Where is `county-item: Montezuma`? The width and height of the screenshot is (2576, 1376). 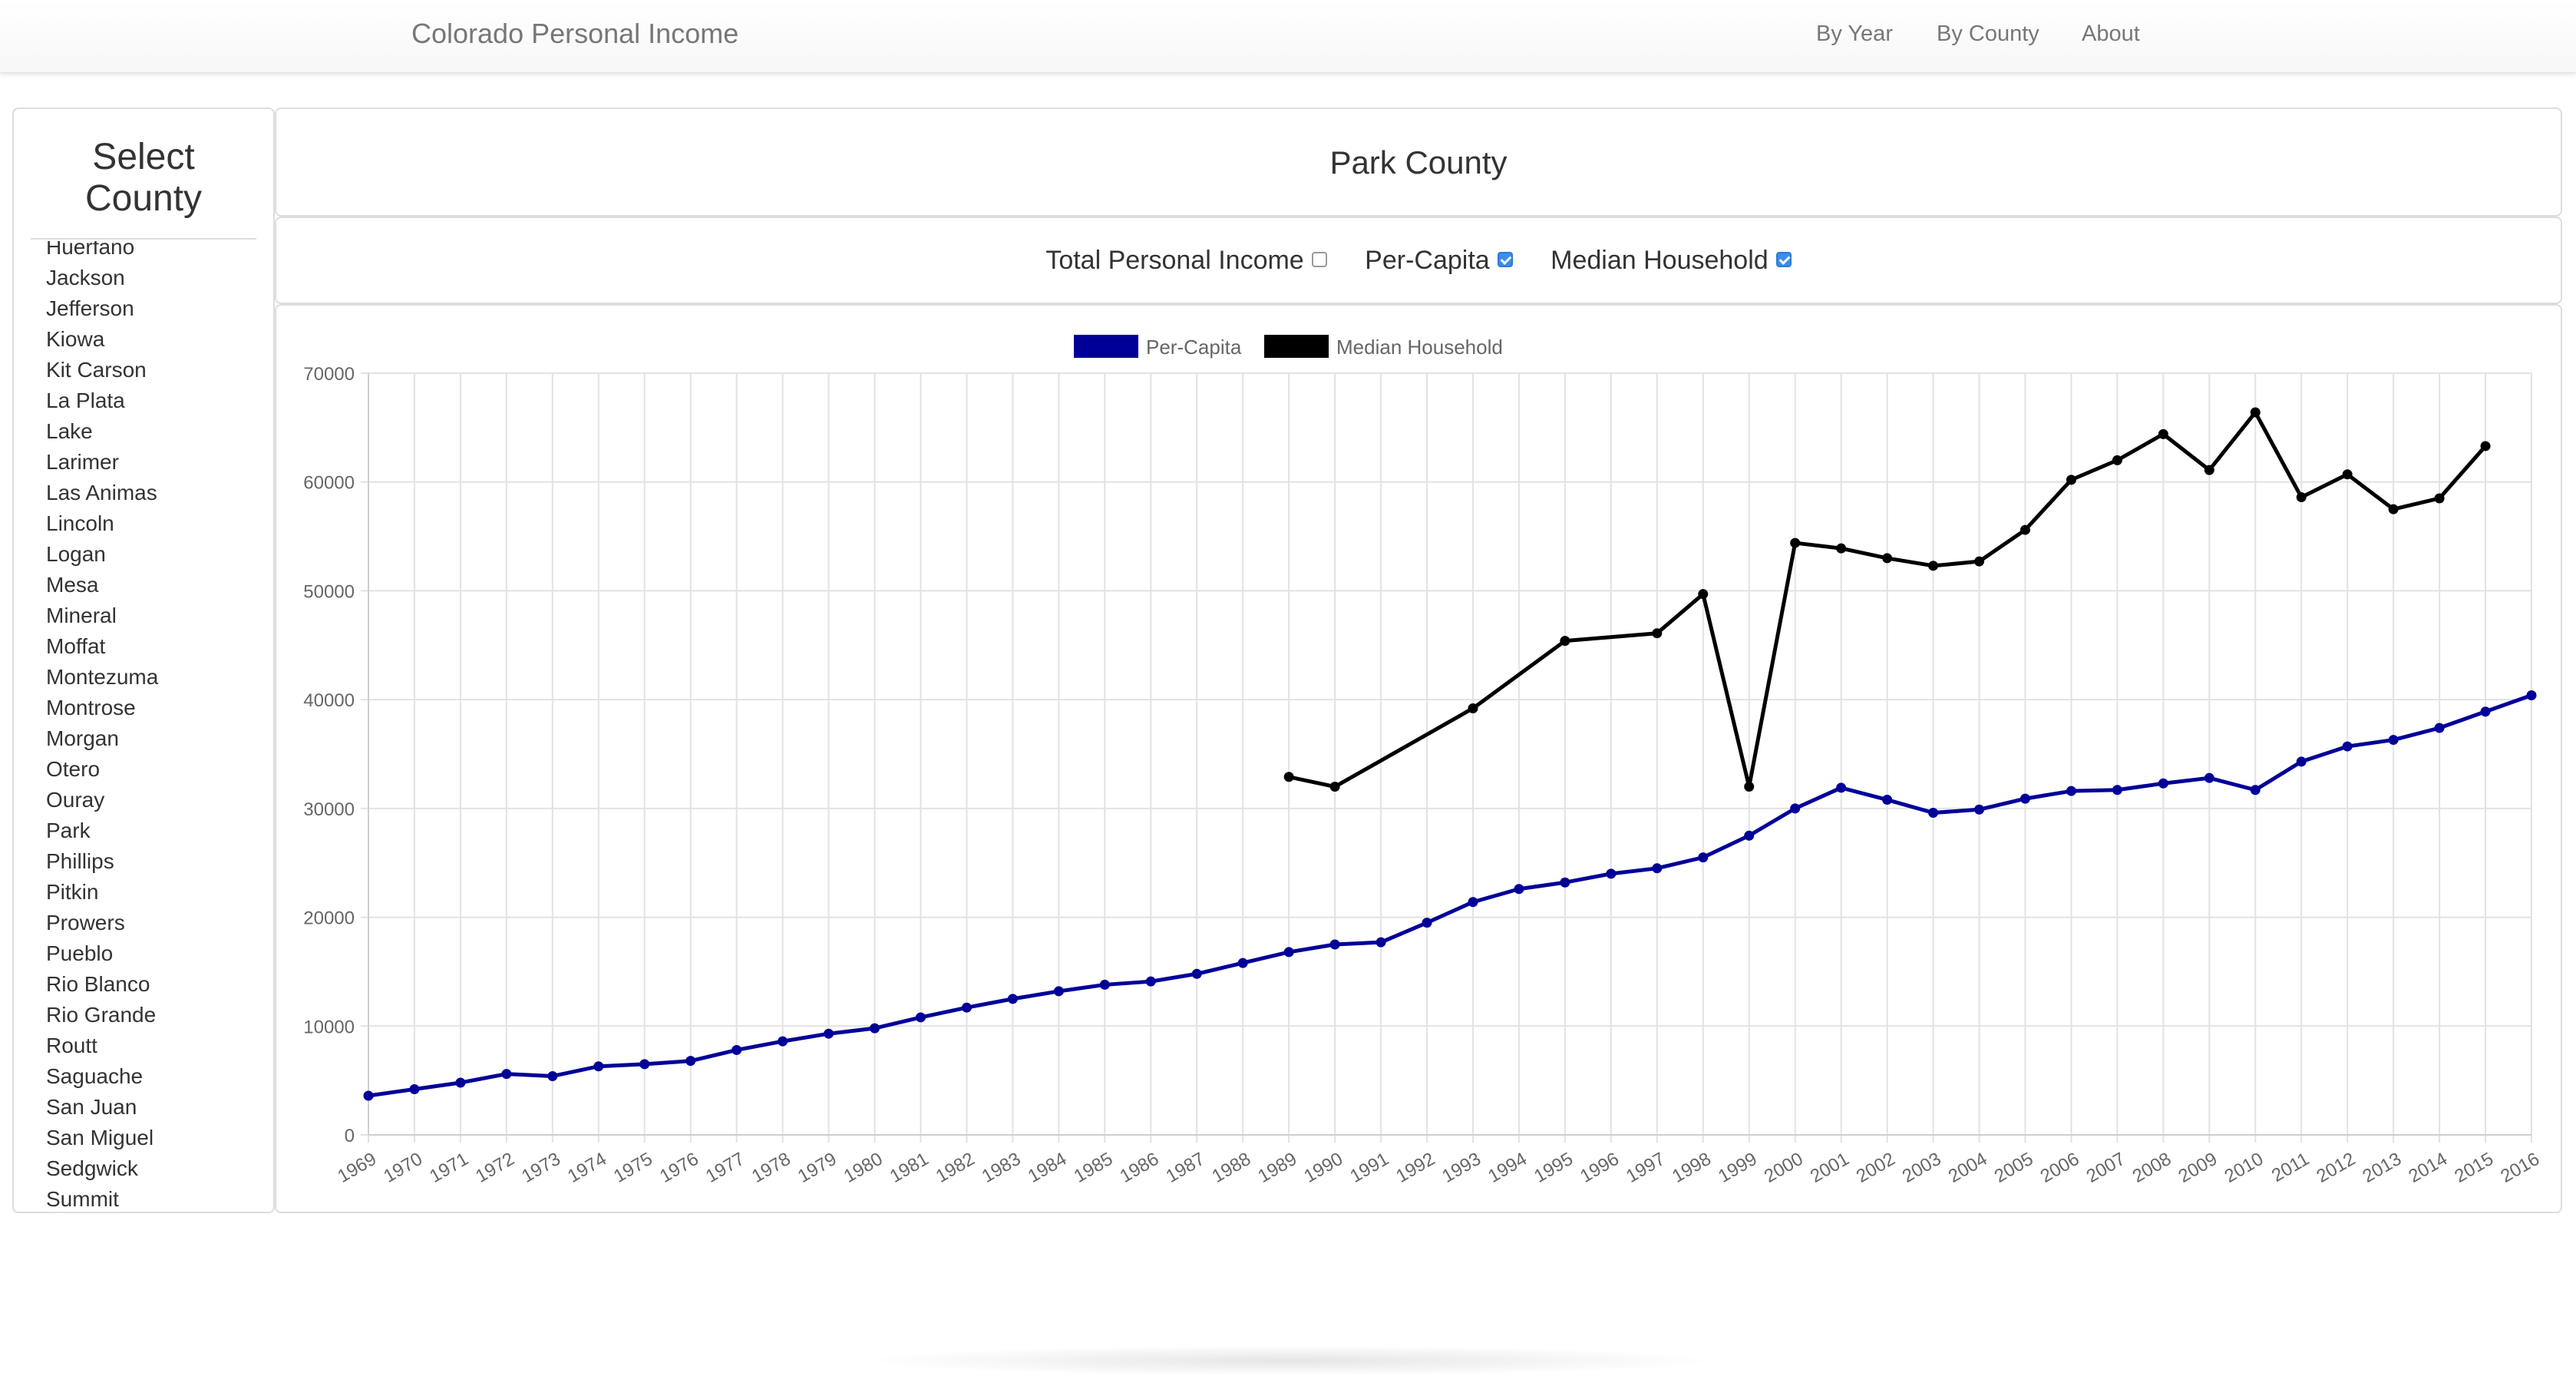 county-item: Montezuma is located at coordinates (102, 678).